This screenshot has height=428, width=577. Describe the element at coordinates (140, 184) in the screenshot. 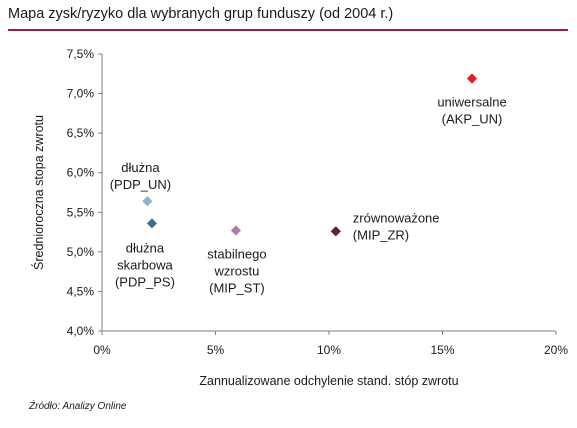

I see `point-label-line: (PDP_UN)` at that location.